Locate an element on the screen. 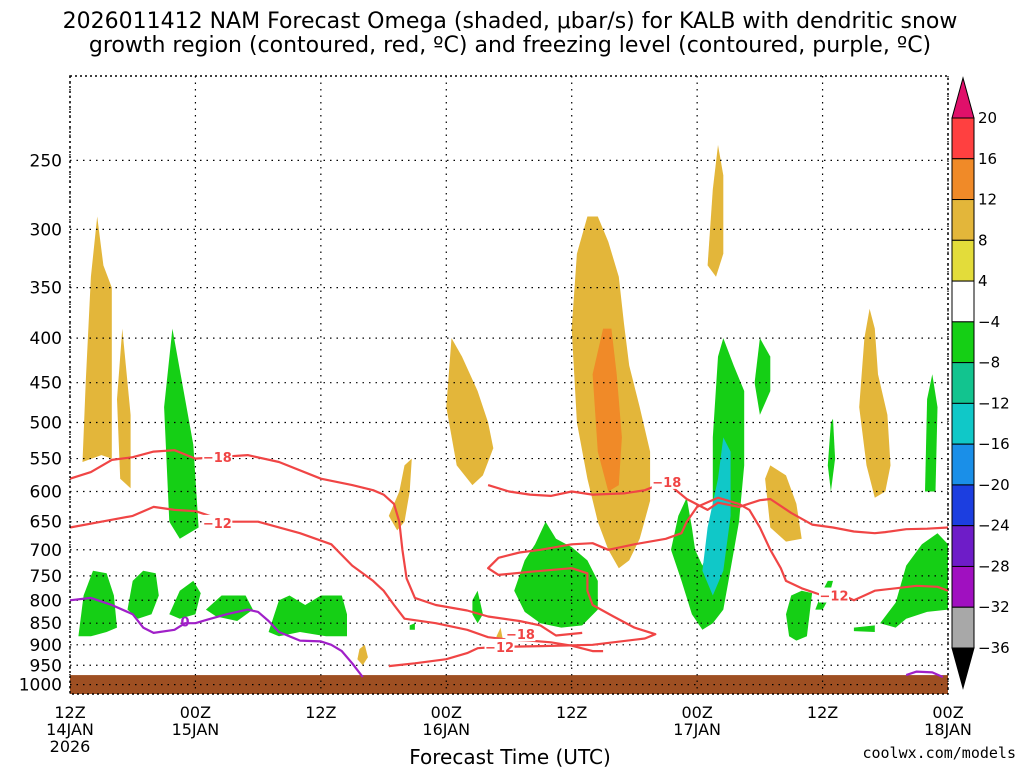 The height and width of the screenshot is (768, 1024). terrain-fill is located at coordinates (509, 684).